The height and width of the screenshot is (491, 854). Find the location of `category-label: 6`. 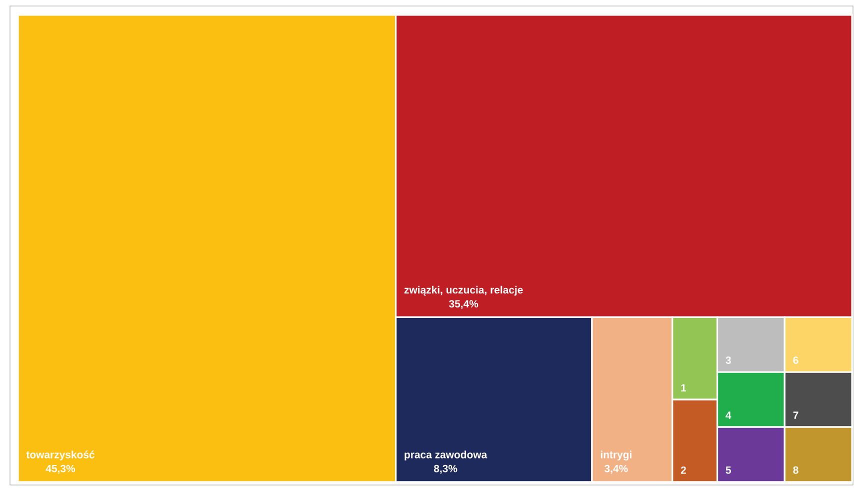

category-label: 6 is located at coordinates (795, 360).